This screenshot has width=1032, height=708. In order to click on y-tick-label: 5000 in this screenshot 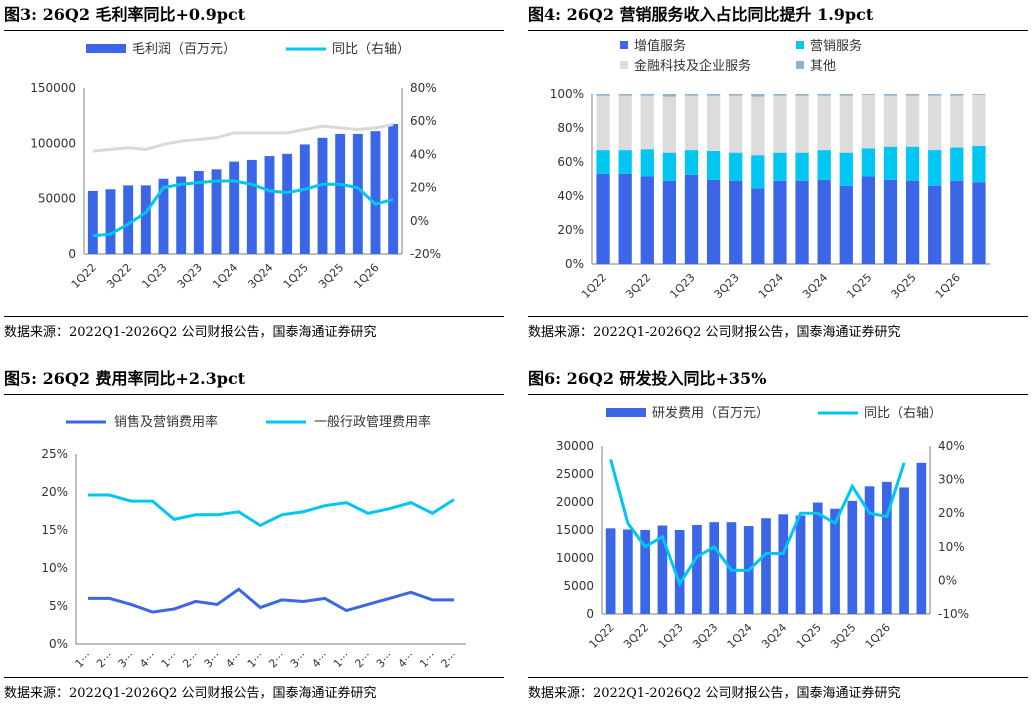, I will do `click(578, 586)`.